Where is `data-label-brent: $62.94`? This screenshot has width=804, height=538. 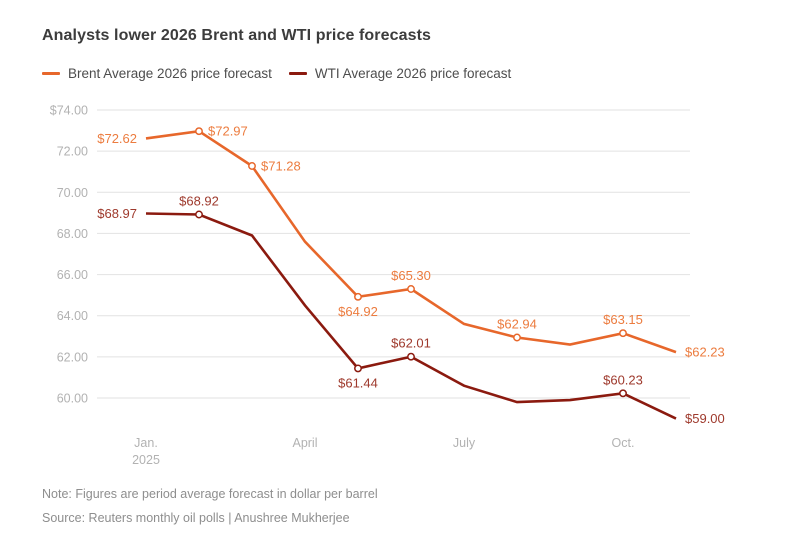
data-label-brent: $62.94 is located at coordinates (517, 324).